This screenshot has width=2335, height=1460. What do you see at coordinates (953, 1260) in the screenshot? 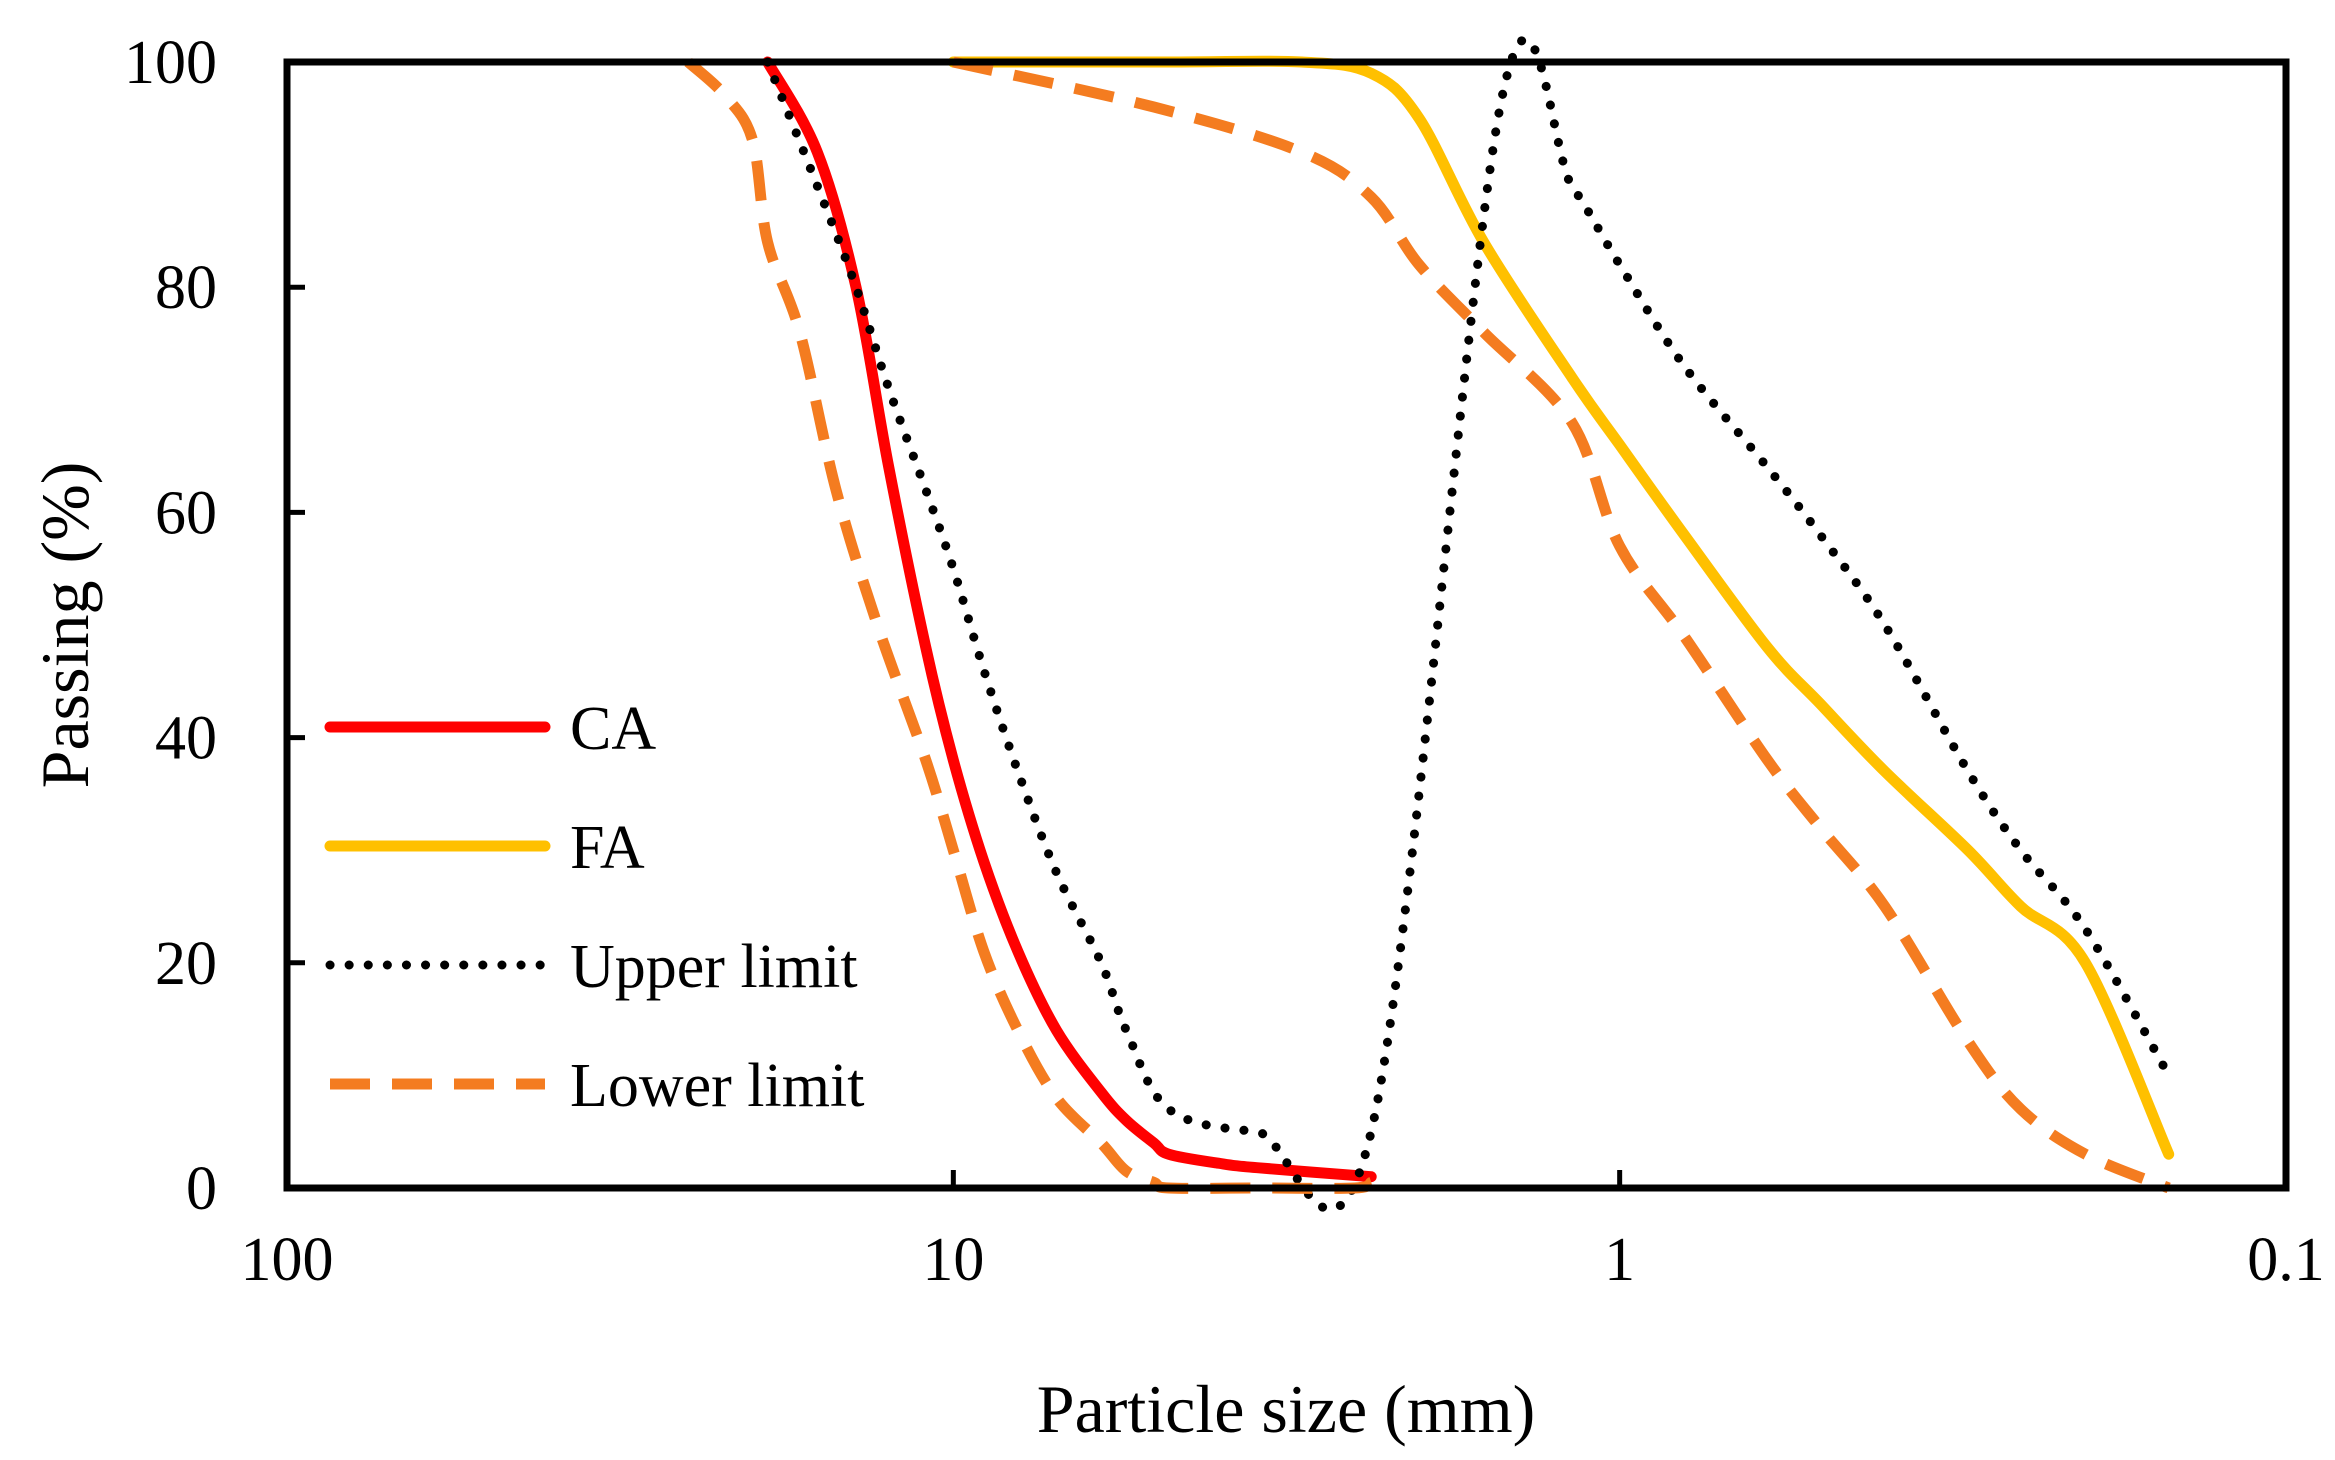
I see `x-tick-label: 10` at bounding box center [953, 1260].